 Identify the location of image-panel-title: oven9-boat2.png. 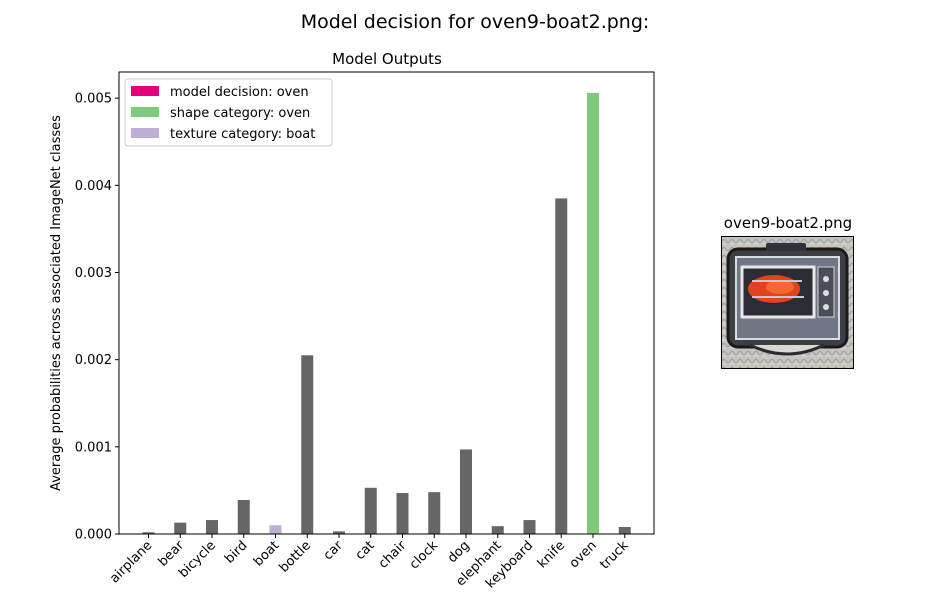
(788, 223).